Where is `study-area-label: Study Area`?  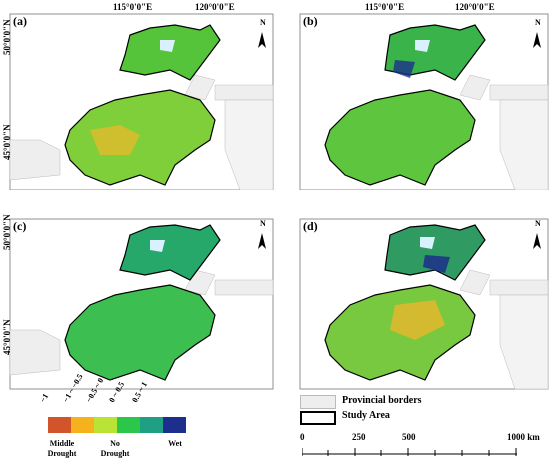
study-area-label: Study Area is located at coordinates (366, 415).